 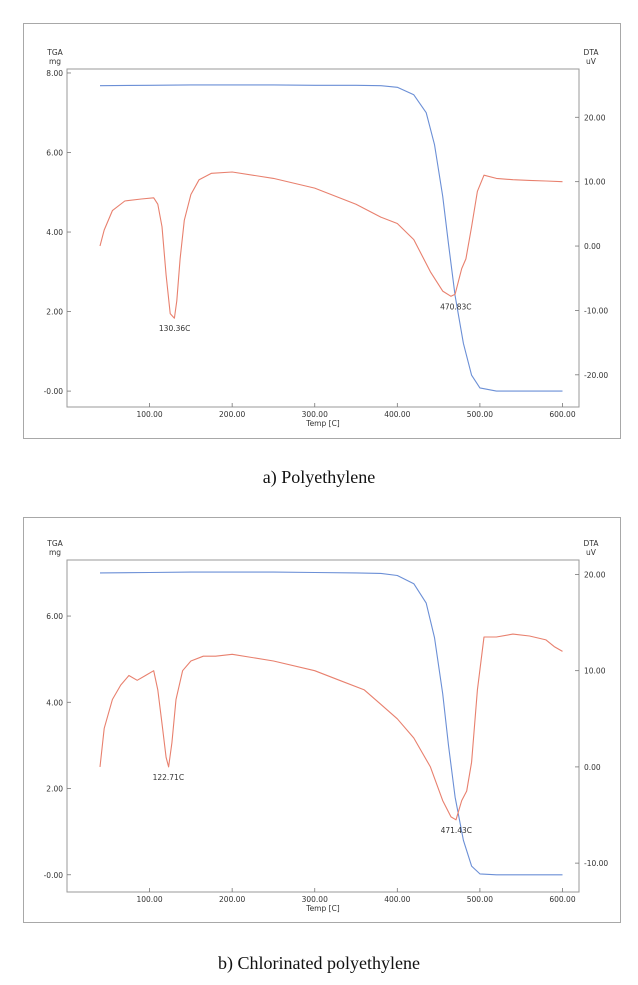 I want to click on right-tick-label: -20.00, so click(x=596, y=375).